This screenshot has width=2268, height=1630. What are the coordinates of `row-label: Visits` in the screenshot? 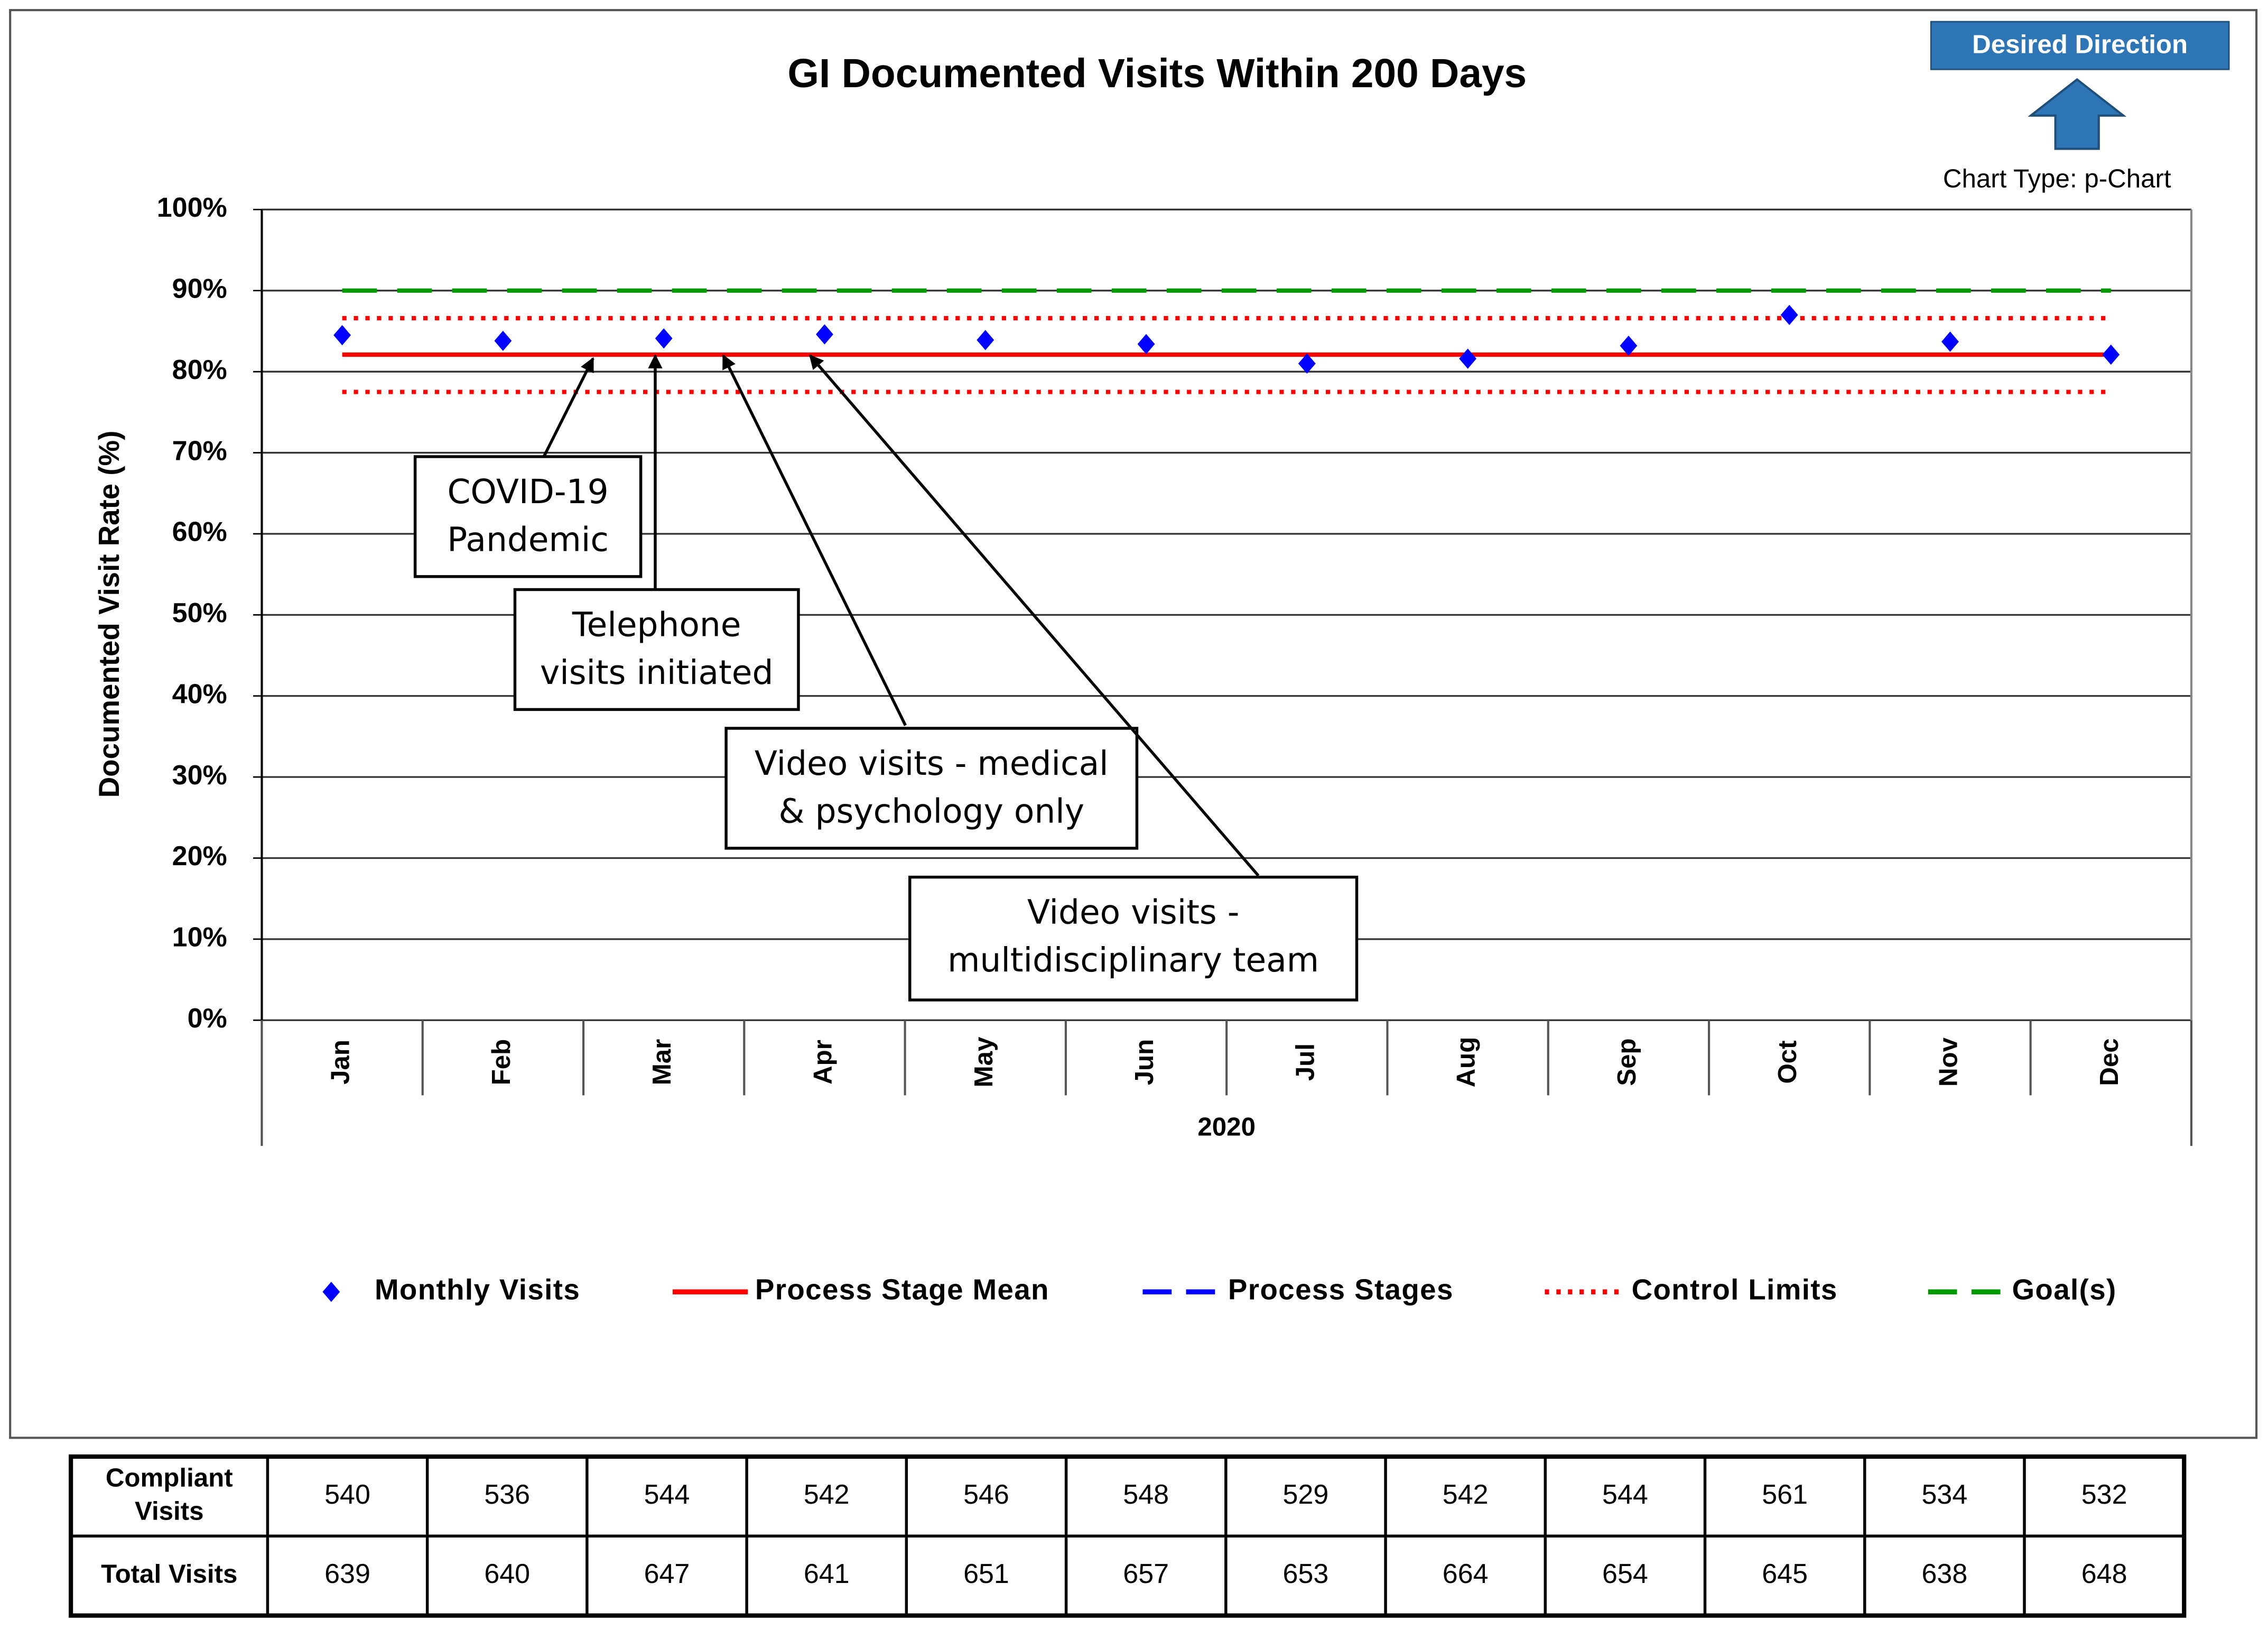 It's located at (169, 1511).